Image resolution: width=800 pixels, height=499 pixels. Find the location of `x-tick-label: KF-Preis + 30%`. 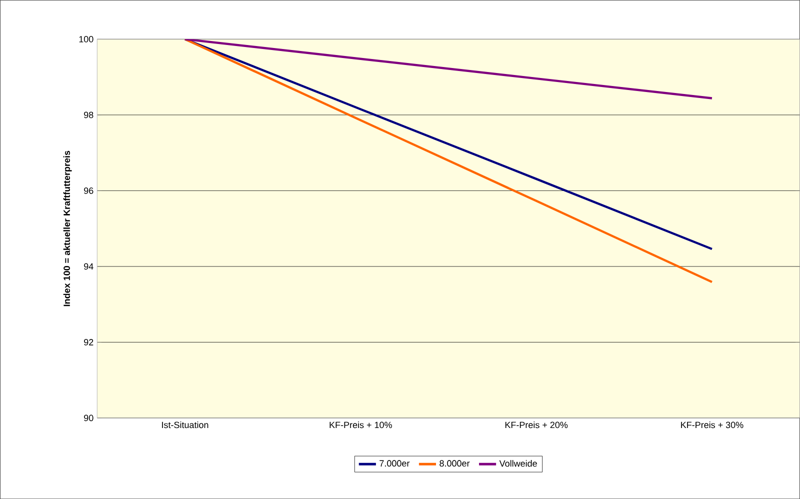

x-tick-label: KF-Preis + 30% is located at coordinates (712, 424).